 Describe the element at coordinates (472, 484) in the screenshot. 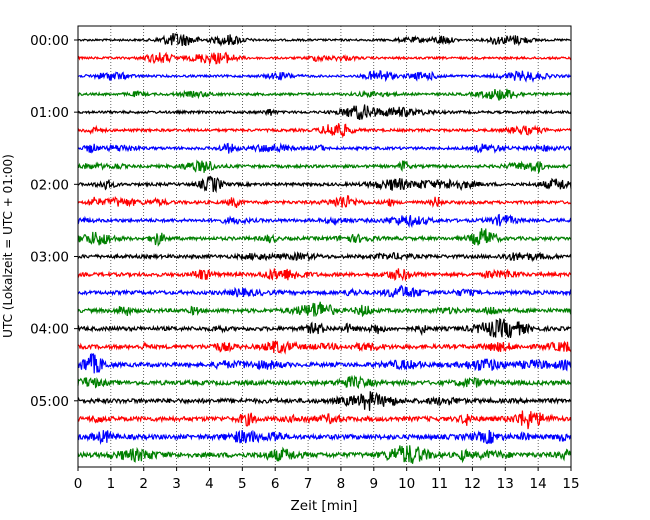

I see `x-tick-label: 12` at that location.